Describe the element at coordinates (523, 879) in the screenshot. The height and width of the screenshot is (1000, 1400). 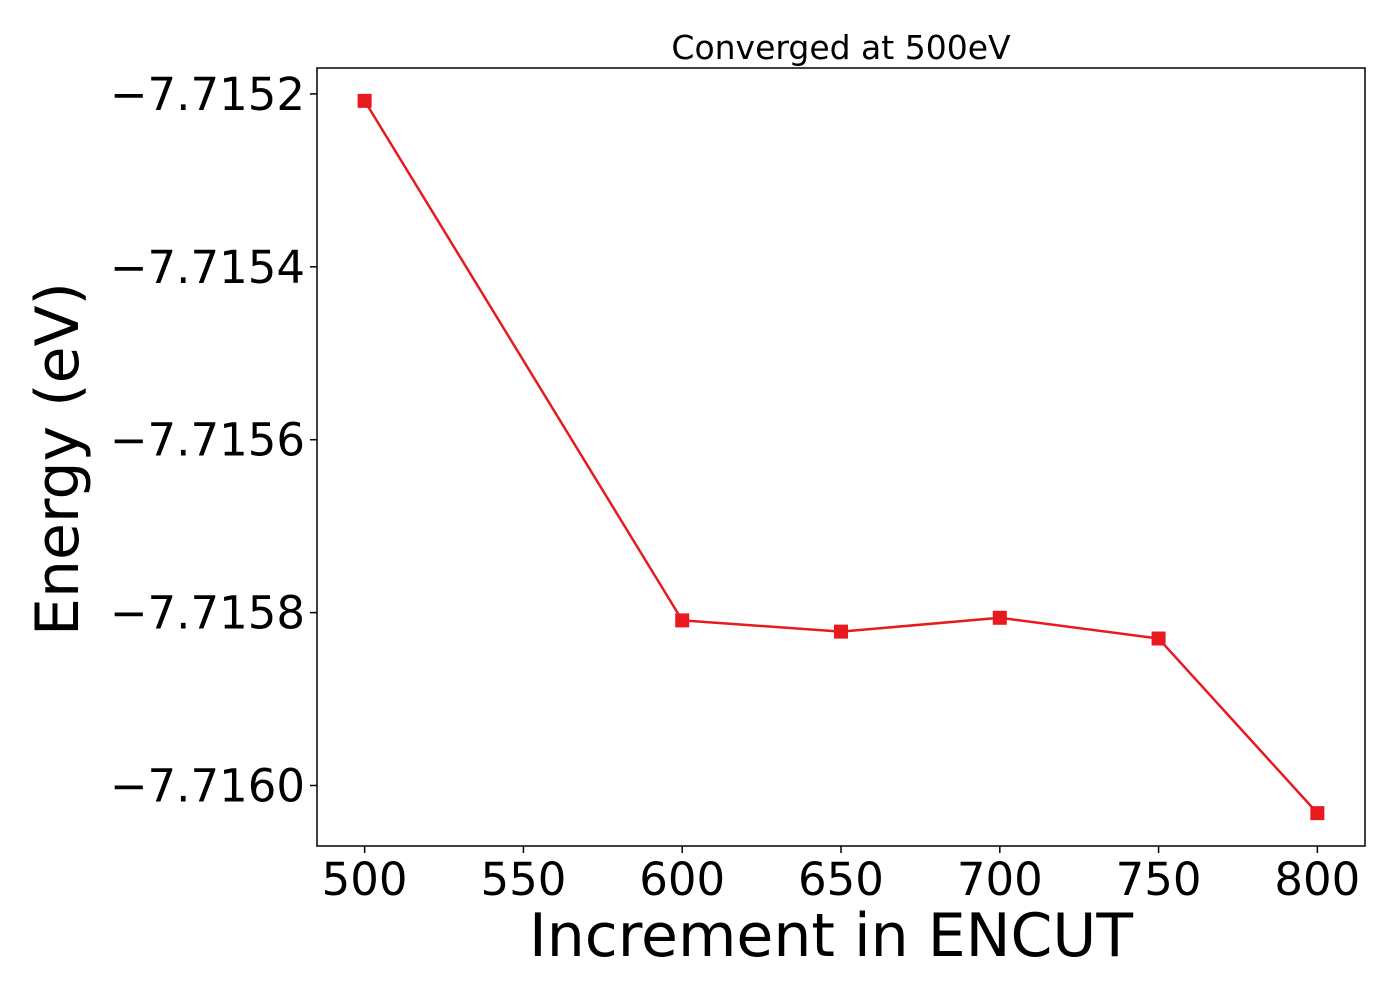
I see `x-tick-label: 550` at that location.